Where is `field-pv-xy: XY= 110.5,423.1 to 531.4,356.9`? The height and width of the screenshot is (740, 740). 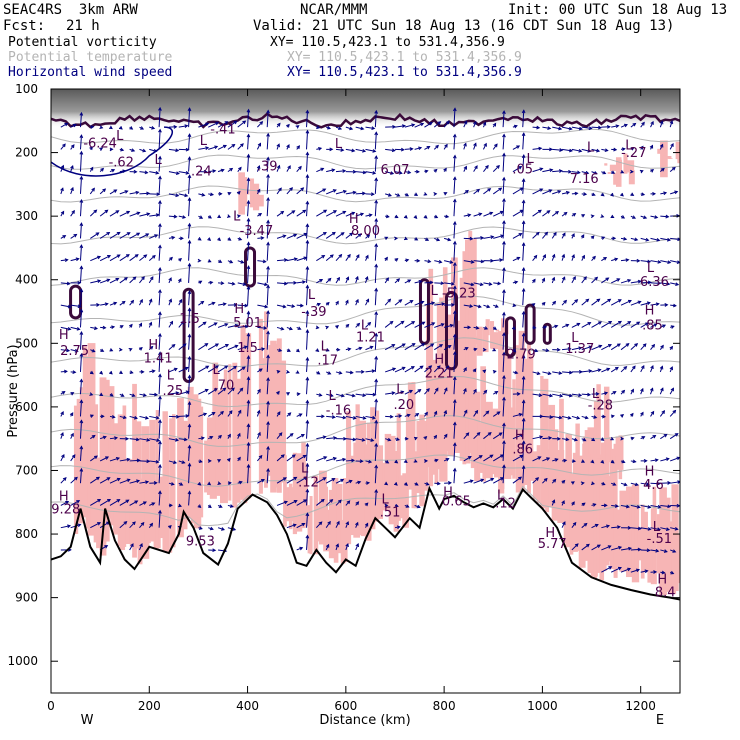 field-pv-xy: XY= 110.5,423.1 to 531.4,356.9 is located at coordinates (387, 42).